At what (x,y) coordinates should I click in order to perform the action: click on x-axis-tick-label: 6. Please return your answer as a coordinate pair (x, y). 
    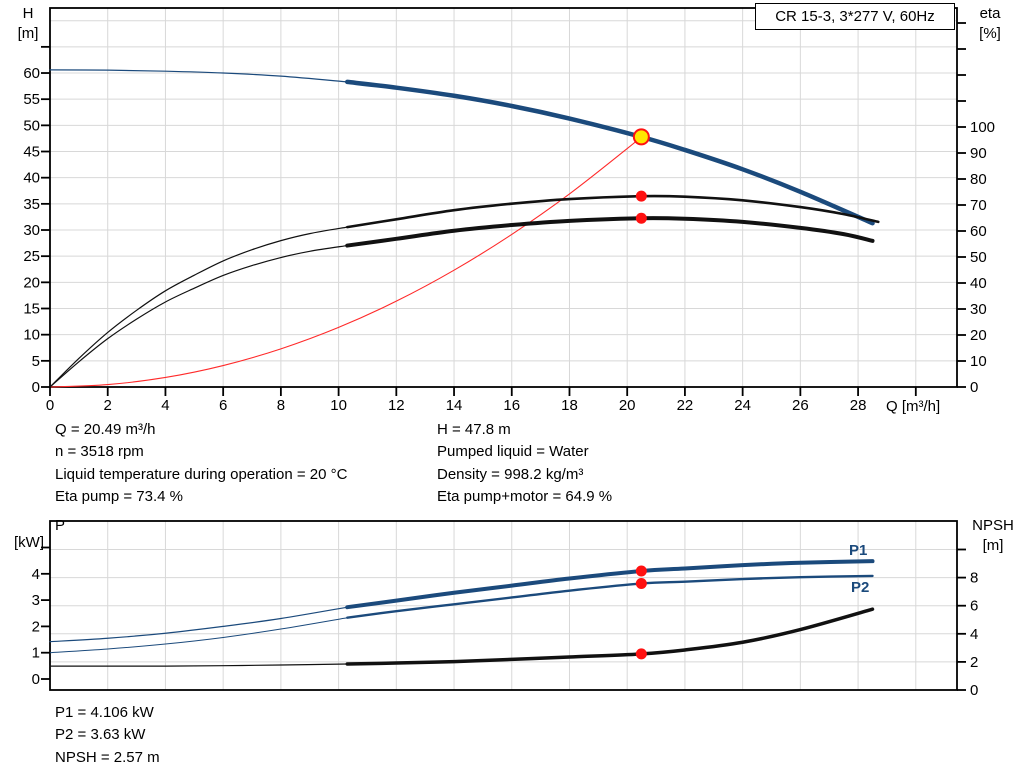
    Looking at the image, I should click on (223, 405).